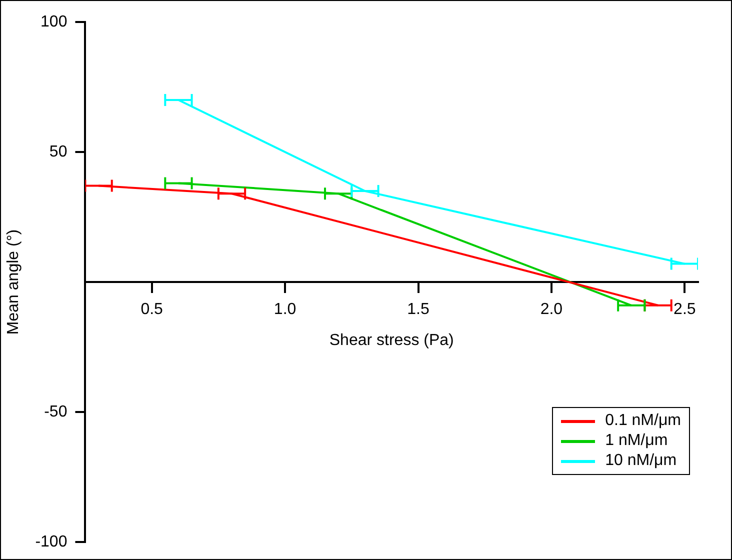 This screenshot has width=732, height=560. What do you see at coordinates (51, 541) in the screenshot?
I see `y-tick-label: -100` at bounding box center [51, 541].